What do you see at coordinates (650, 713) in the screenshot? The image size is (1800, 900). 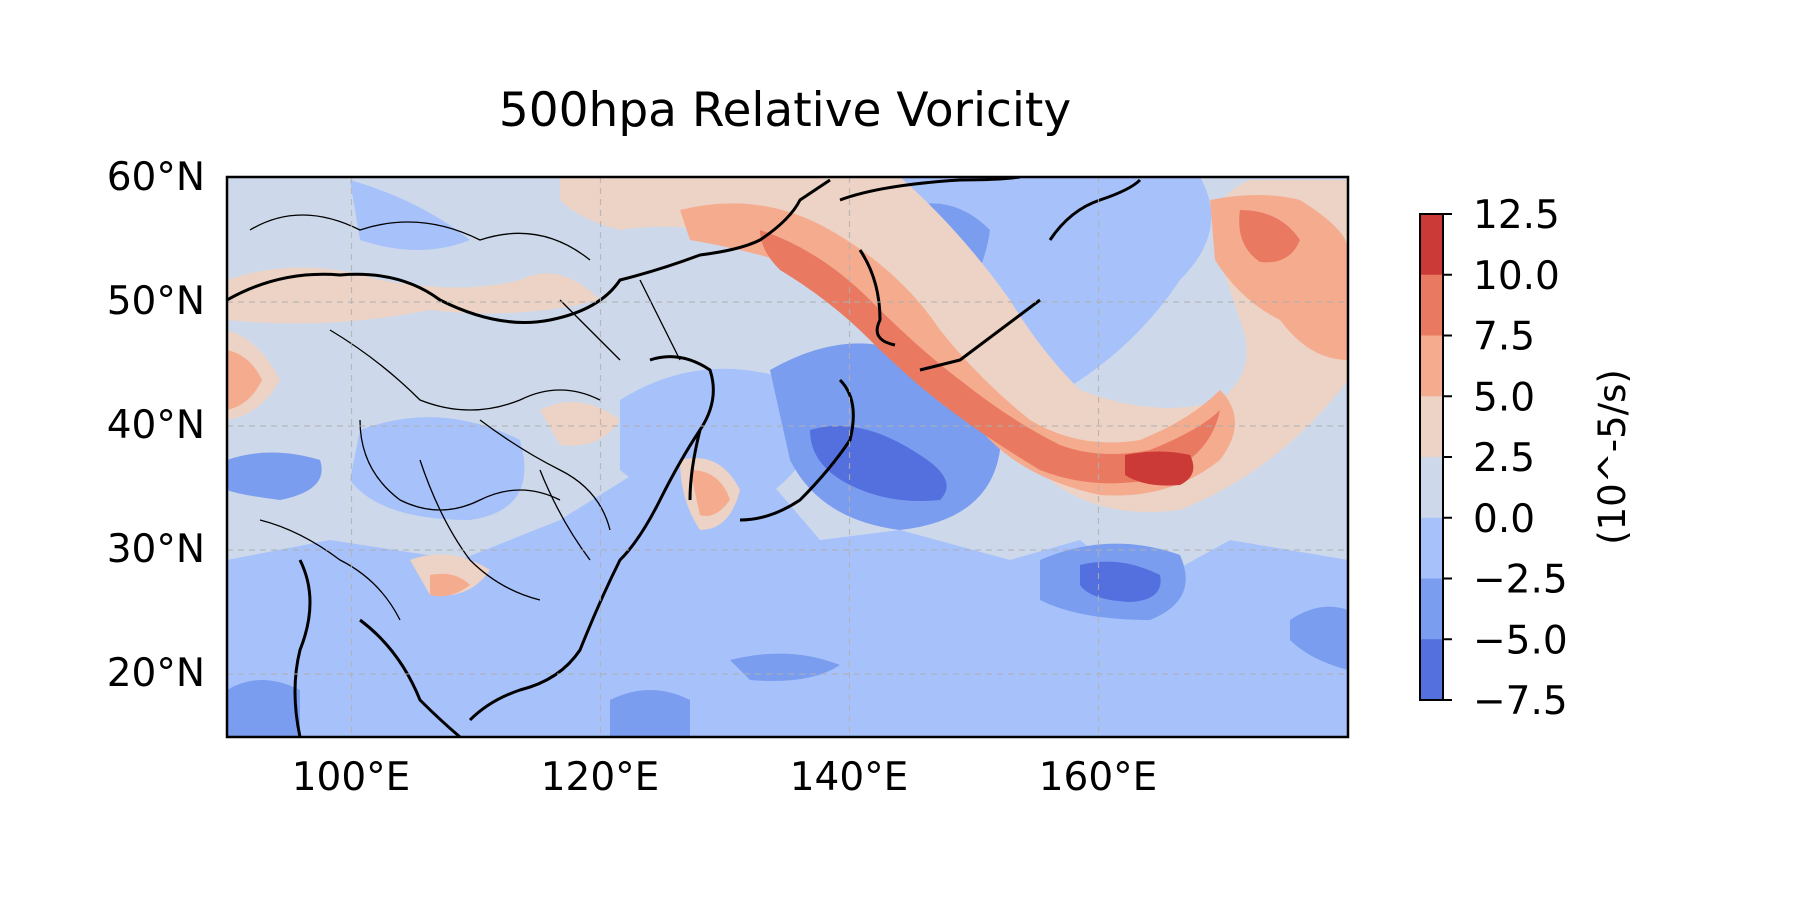 I see `field-negative-southsea` at bounding box center [650, 713].